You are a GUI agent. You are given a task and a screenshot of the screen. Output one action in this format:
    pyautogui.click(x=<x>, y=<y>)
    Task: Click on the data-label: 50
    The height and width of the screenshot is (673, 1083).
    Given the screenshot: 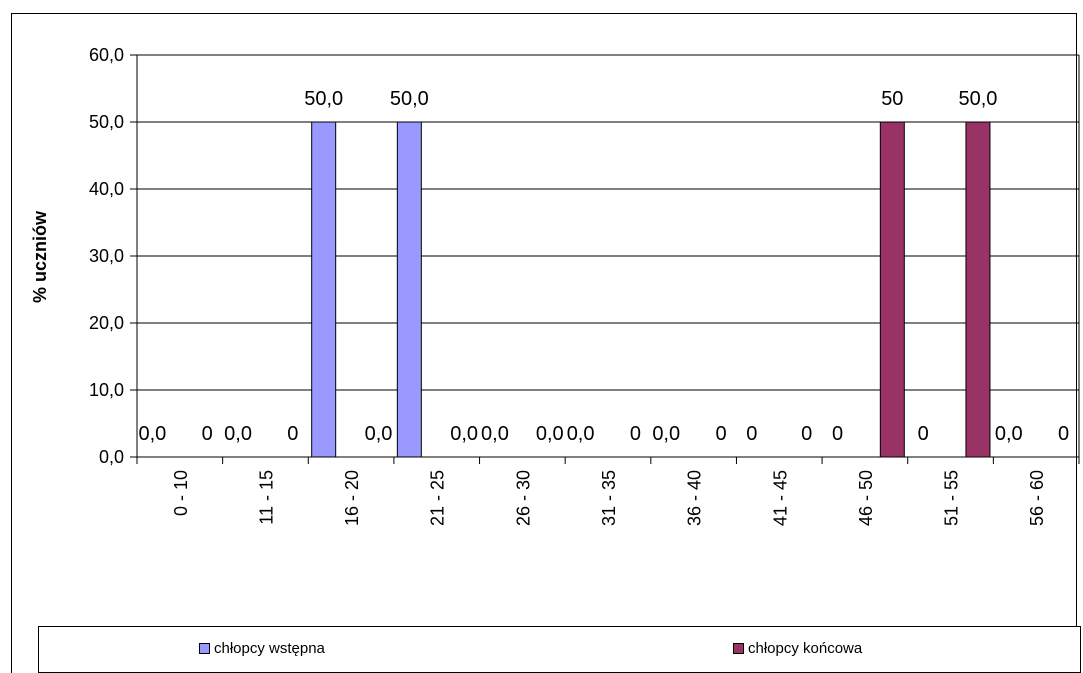 What is the action you would take?
    pyautogui.click(x=892, y=99)
    